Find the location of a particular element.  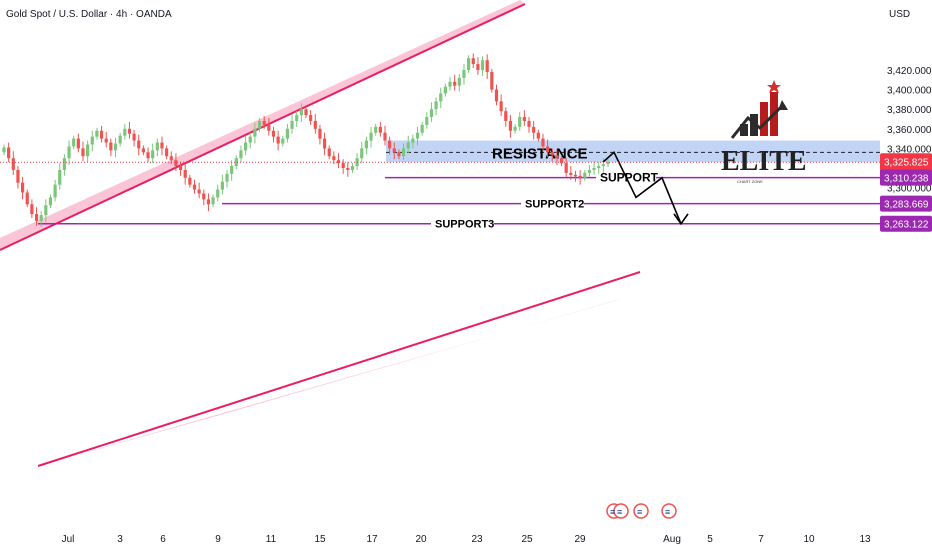

star-icon is located at coordinates (774, 86).